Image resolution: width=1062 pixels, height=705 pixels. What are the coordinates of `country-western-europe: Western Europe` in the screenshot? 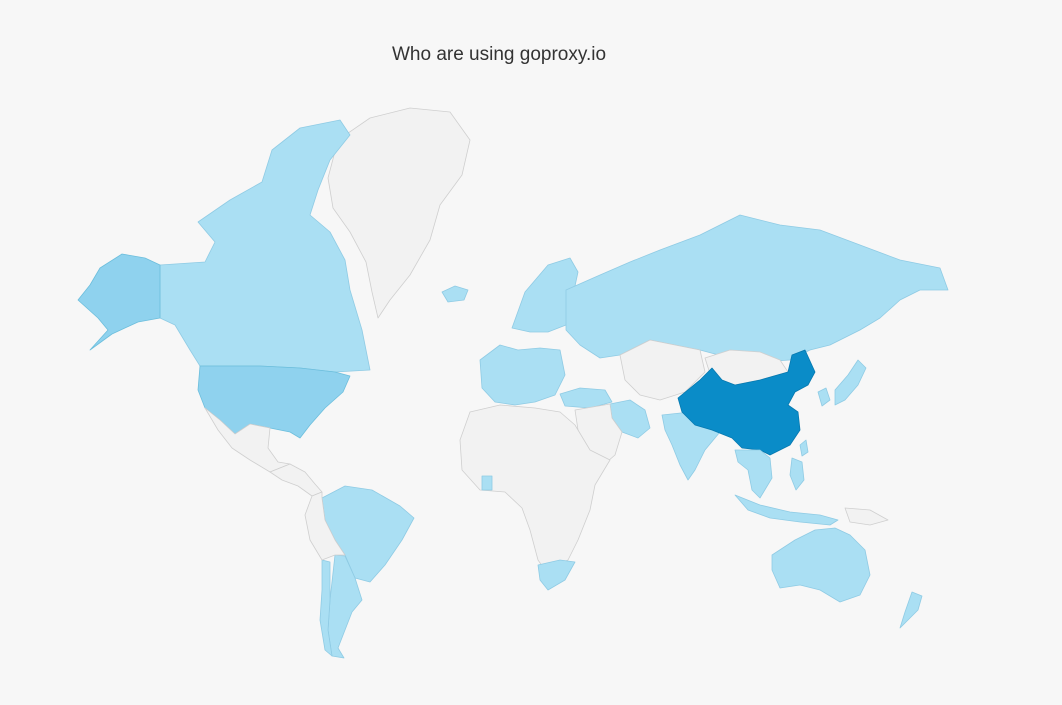 It's located at (522, 375).